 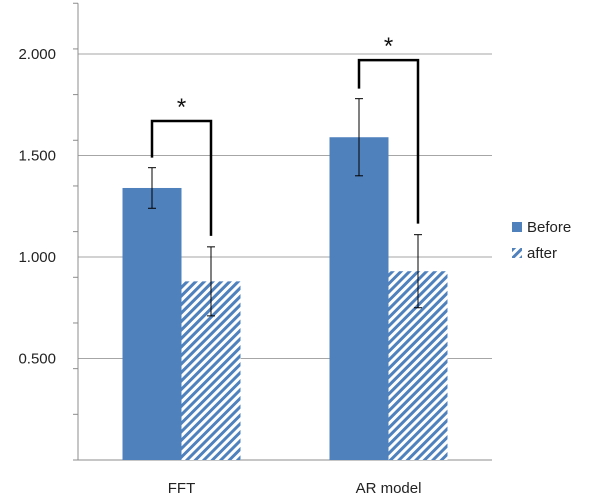 What do you see at coordinates (37, 54) in the screenshot?
I see `y-tick-label: 2.000` at bounding box center [37, 54].